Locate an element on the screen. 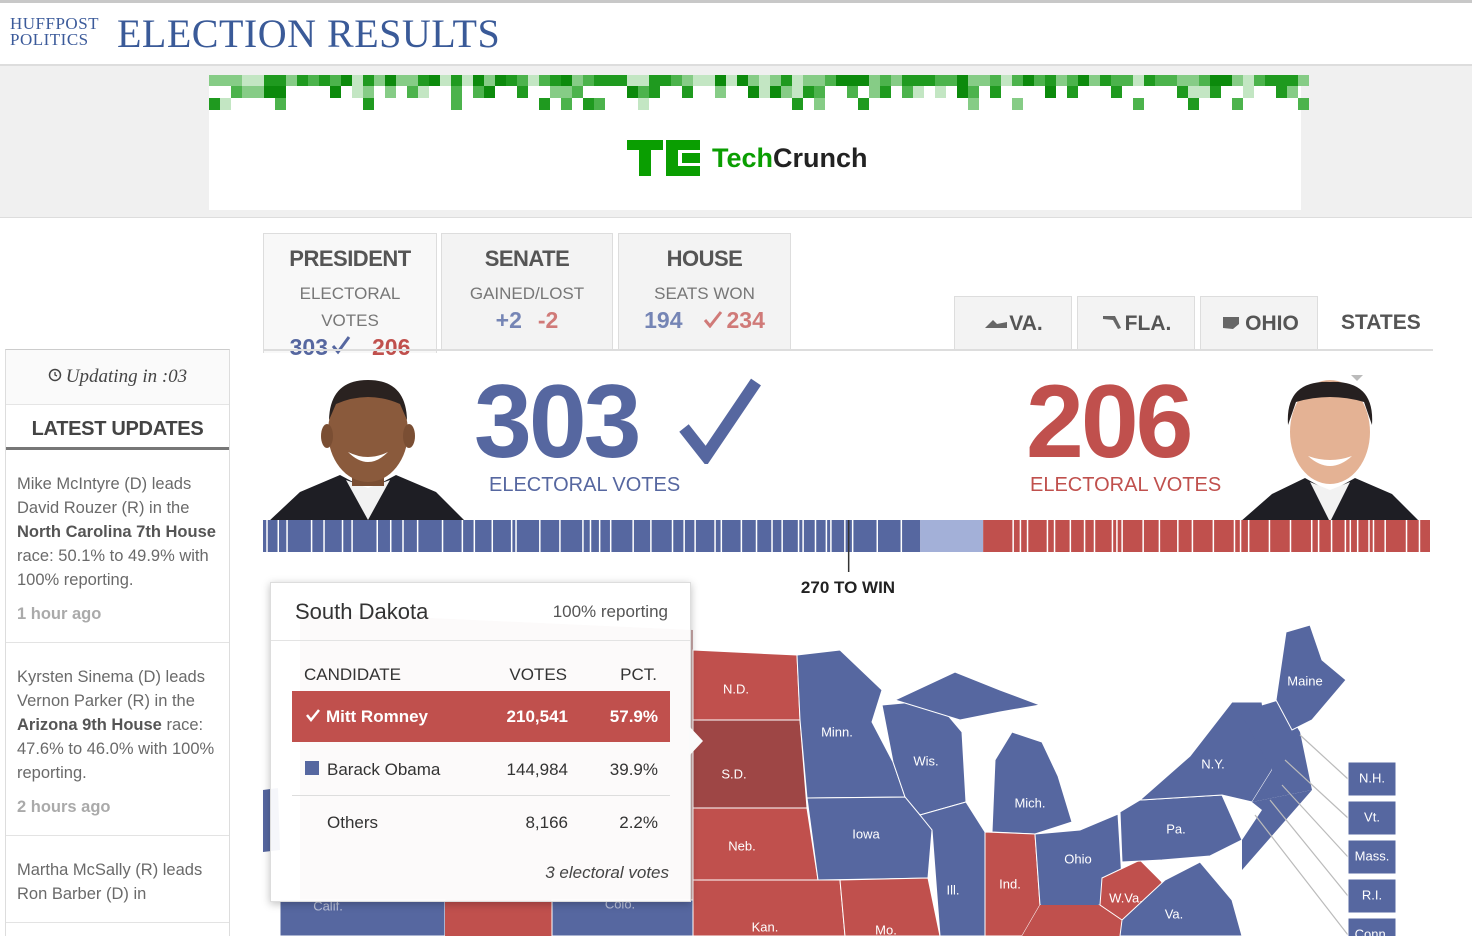  state-label: Neb. is located at coordinates (741, 845).